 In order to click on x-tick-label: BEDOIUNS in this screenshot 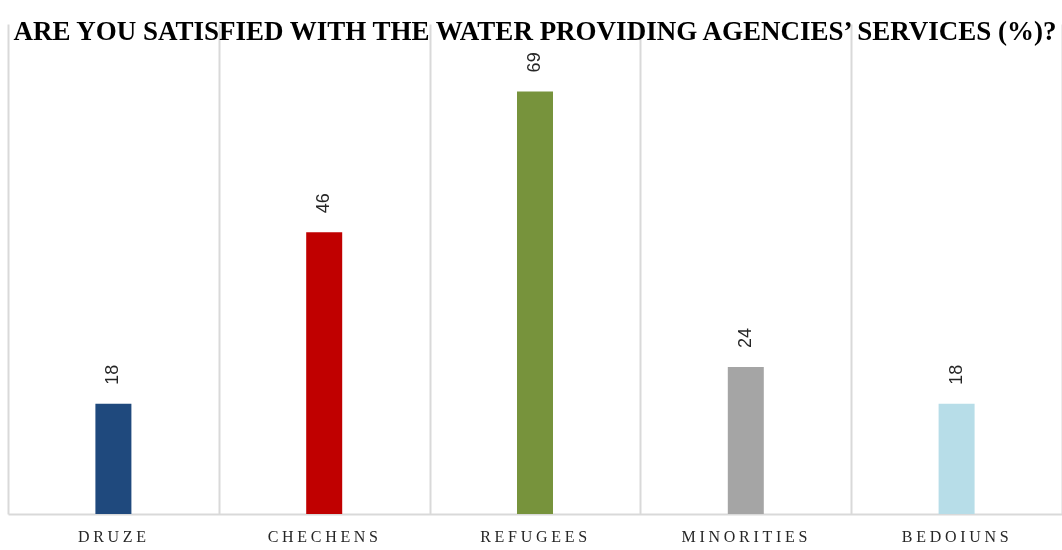, I will do `click(957, 536)`.